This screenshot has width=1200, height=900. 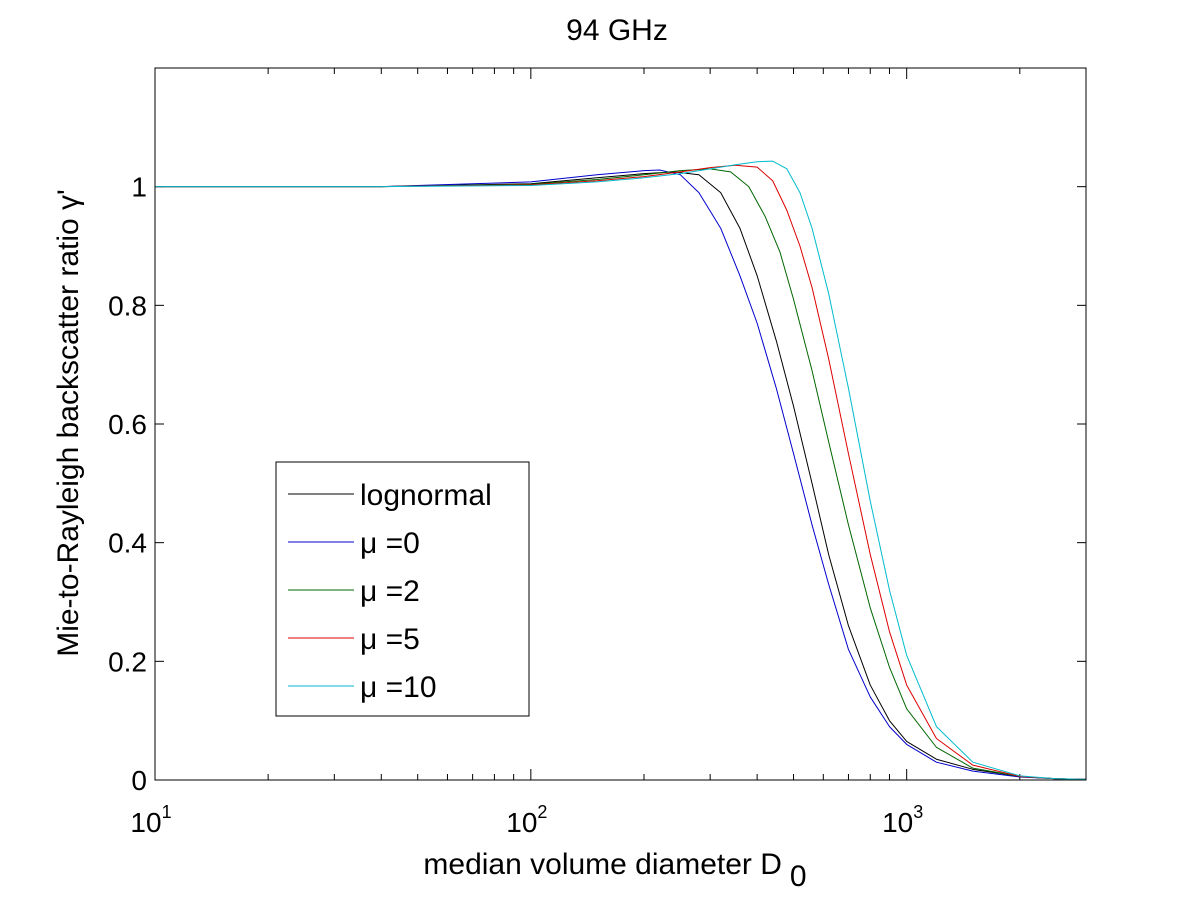 I want to click on legend-label: μ =2, so click(x=390, y=591).